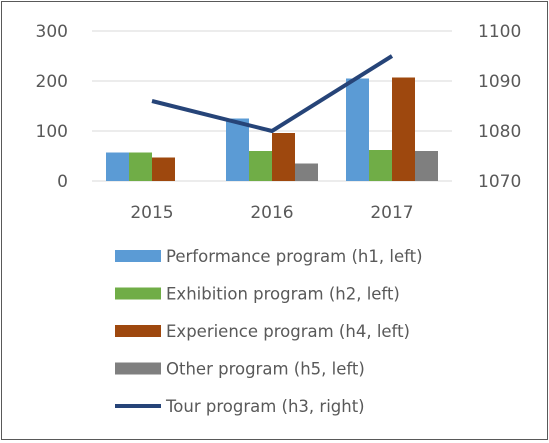 Image resolution: width=549 pixels, height=443 pixels. Describe the element at coordinates (391, 213) in the screenshot. I see `category-tick-label: 2017` at that location.